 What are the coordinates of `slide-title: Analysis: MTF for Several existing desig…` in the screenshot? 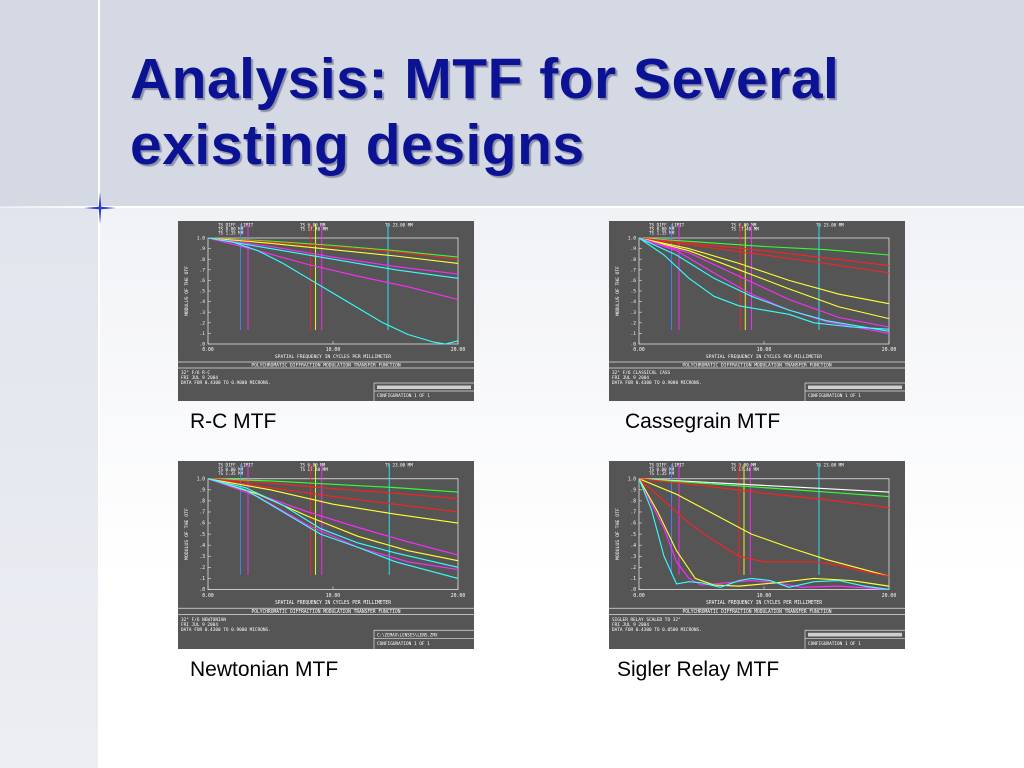 It's located at (560, 112).